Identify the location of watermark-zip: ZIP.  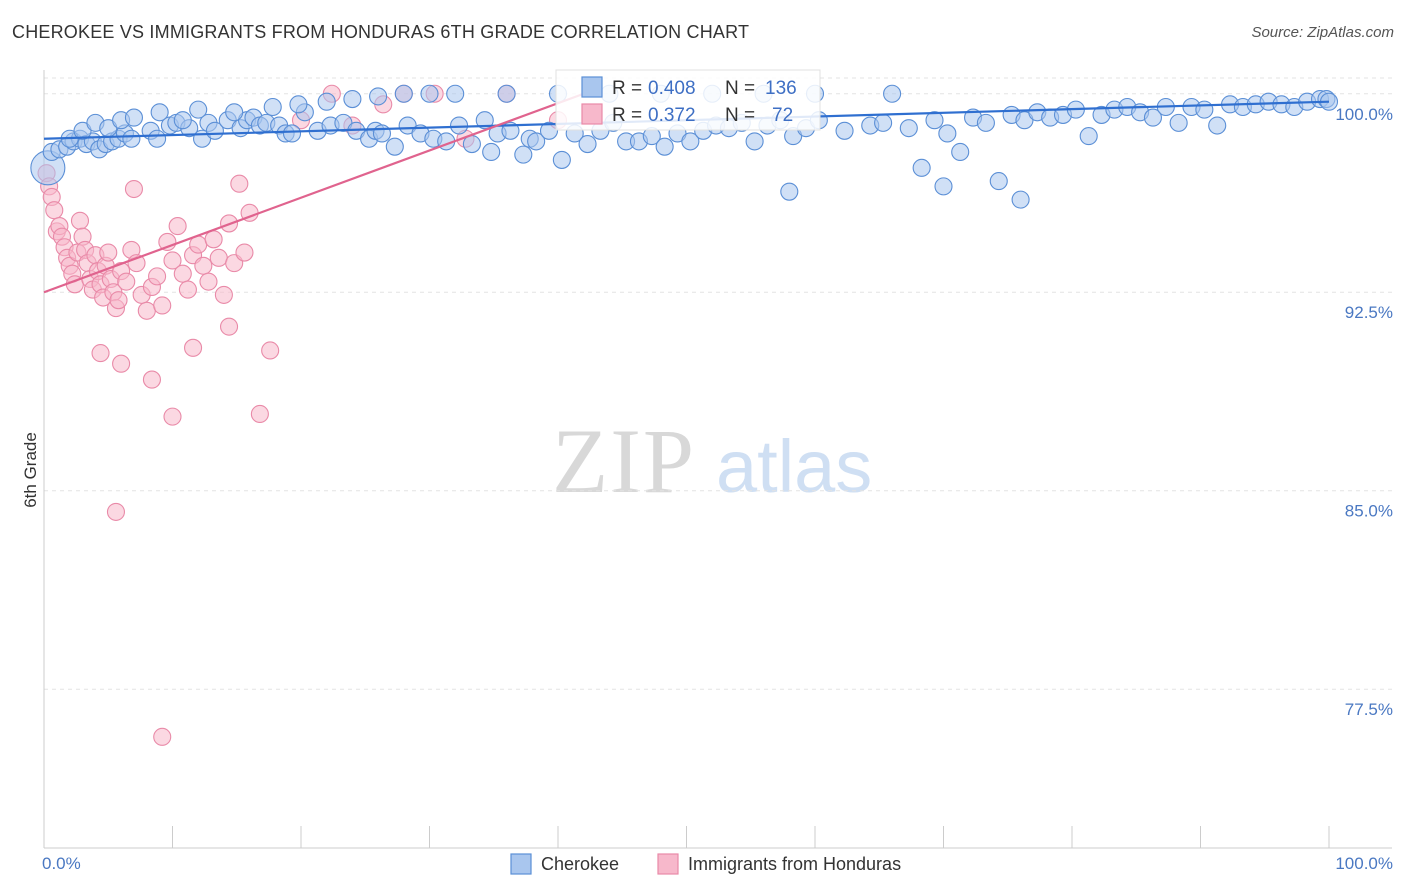
(624, 461).